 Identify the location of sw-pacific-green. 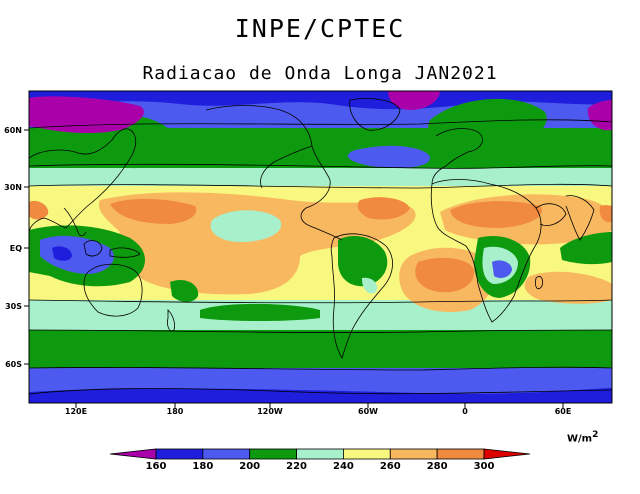
(184, 290).